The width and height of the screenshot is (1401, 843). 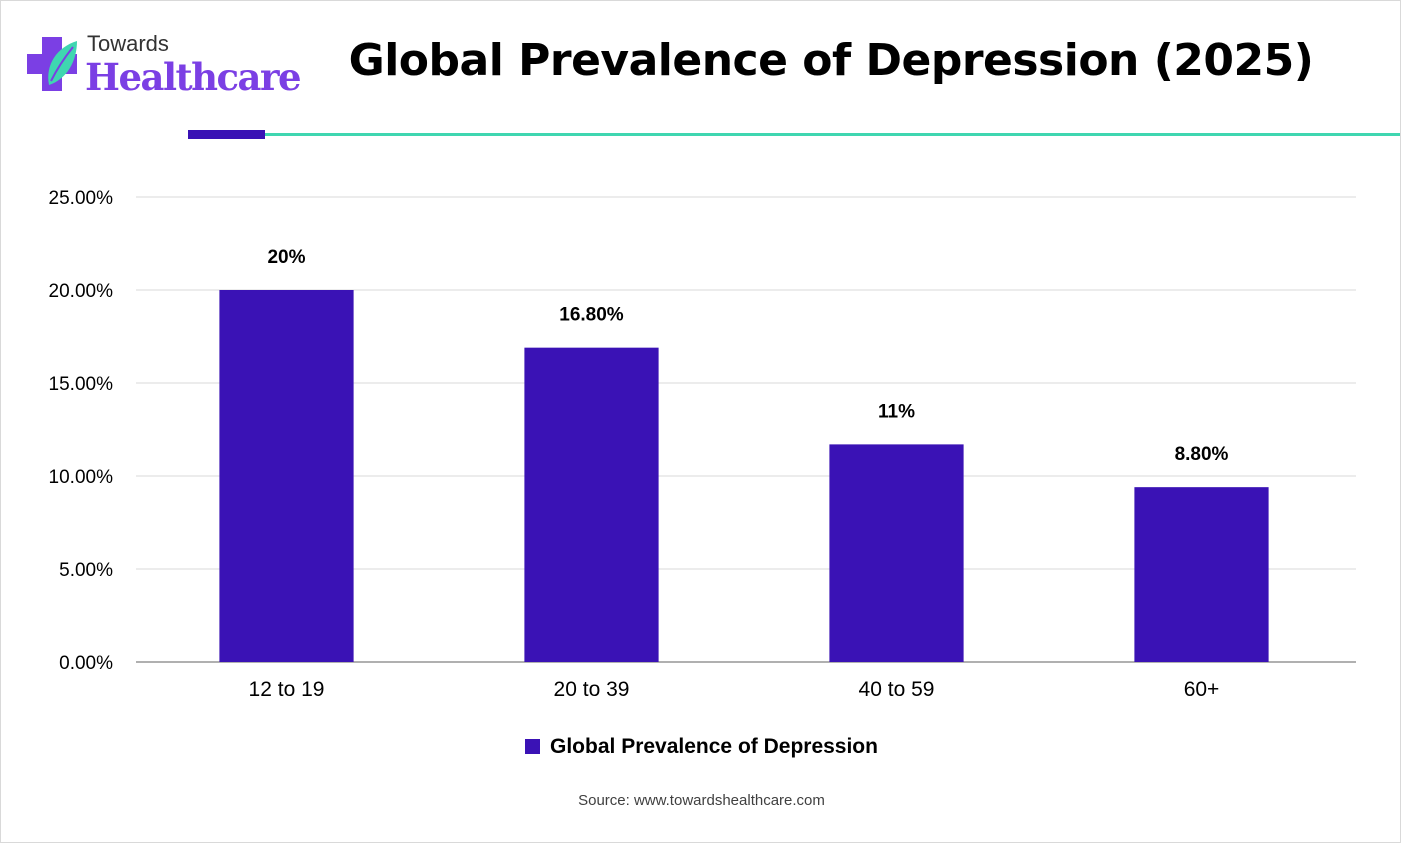 I want to click on brand-logo: Towards Healthcare, so click(x=164, y=66).